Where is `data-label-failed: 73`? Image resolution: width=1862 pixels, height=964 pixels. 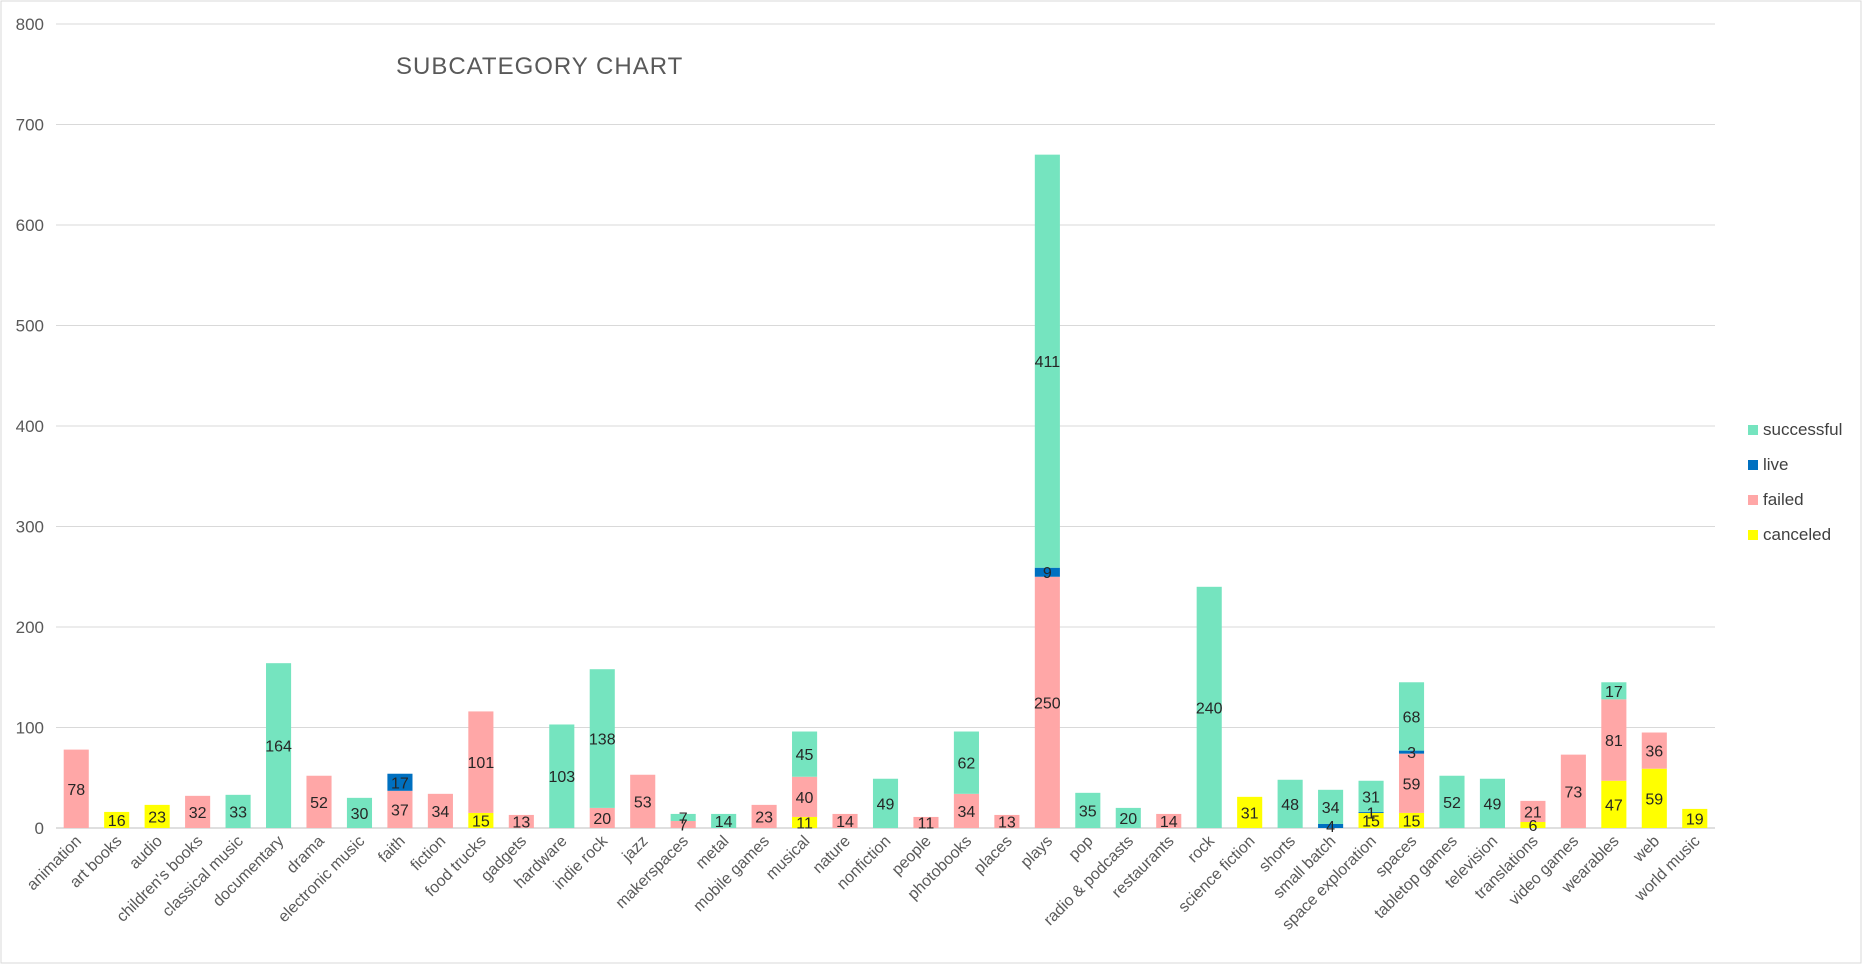
data-label-failed: 73 is located at coordinates (1573, 792).